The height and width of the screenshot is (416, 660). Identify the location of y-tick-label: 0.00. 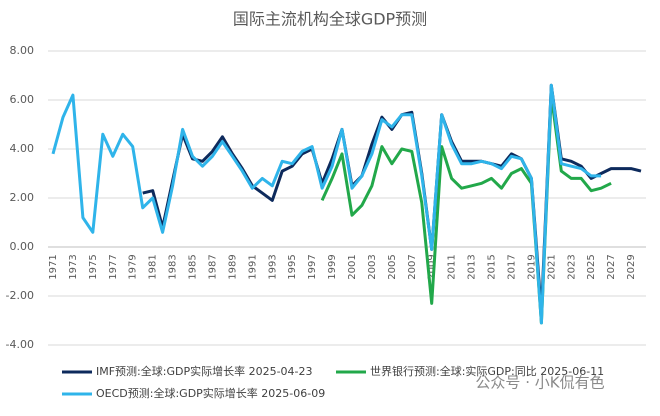
(22, 246).